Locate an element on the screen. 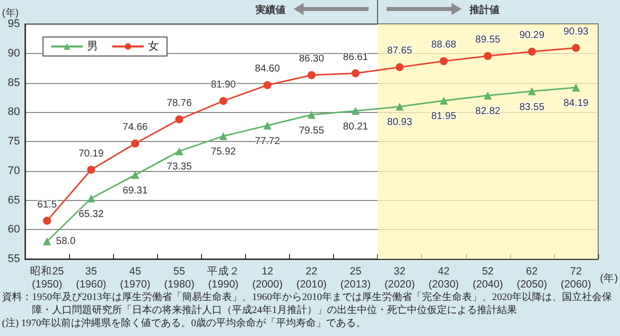 This screenshot has height=336, width=620. text: 資料：1950年及び2013年は厚生労働省「簡易生命表」、1960年から2010年までは厚生労働省「完全生命表」、2020年以降は、国立社会保障・人口問題研究所「日本の将来推計人口（平成24年1月推計）」の出生中位・死亡中位仮定による推計結果 is located at coordinates (307, 304).